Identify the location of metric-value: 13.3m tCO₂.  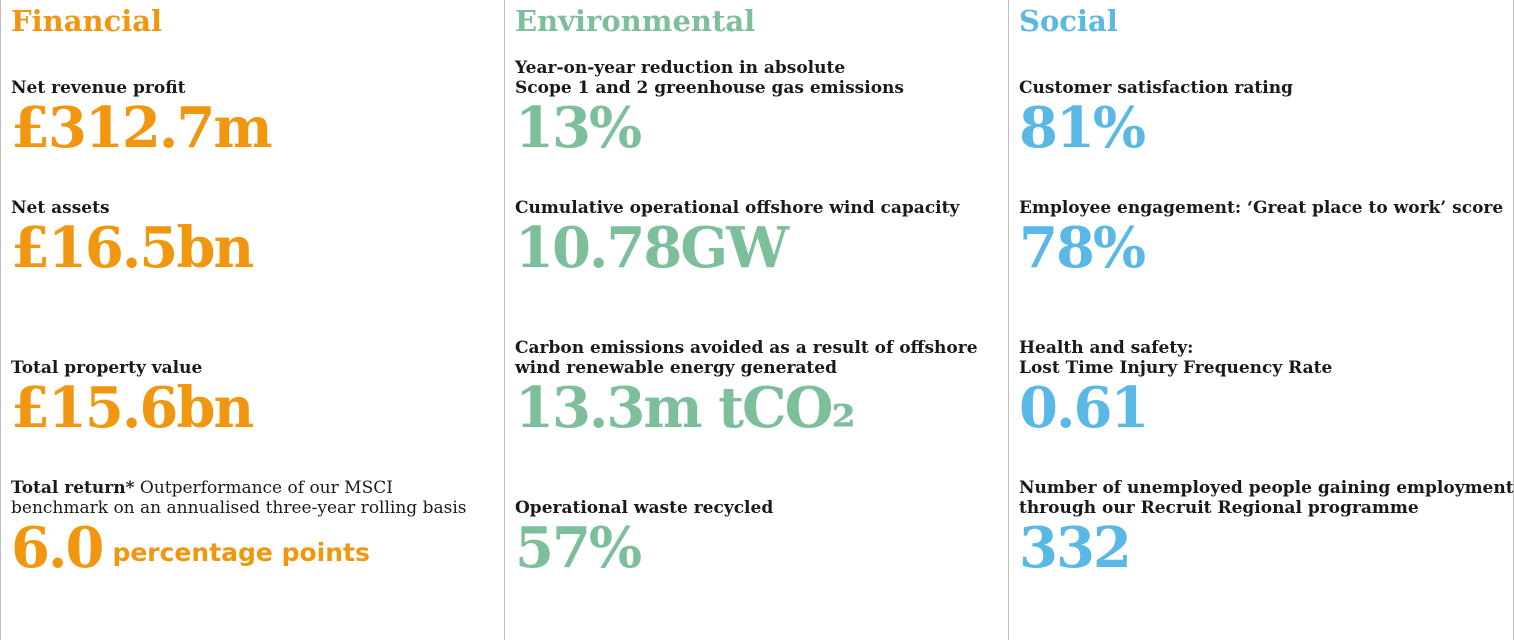
(685, 408).